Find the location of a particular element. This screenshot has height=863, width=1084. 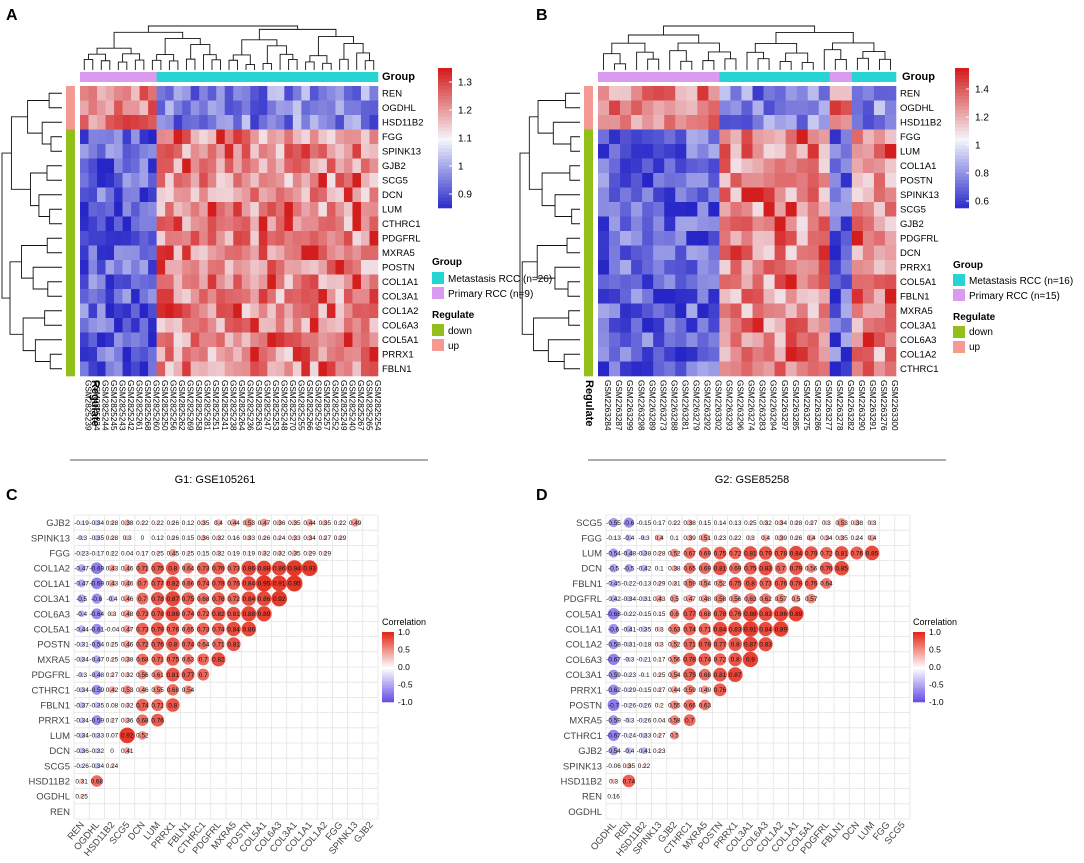

panel-a-legend-group-title: Group is located at coordinates (447, 262).